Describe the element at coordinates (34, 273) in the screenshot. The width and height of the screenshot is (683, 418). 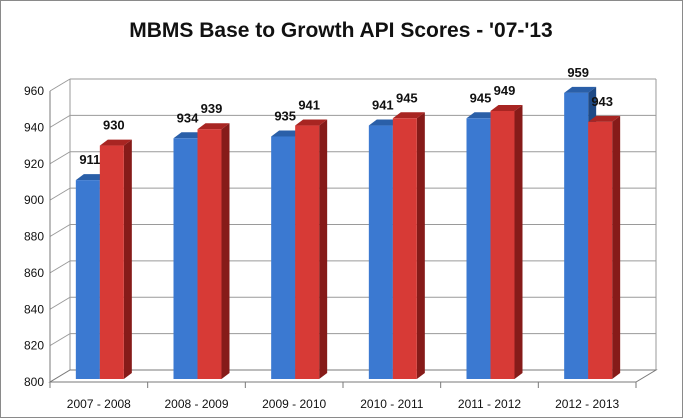
I see `y-tick-label: 860` at that location.